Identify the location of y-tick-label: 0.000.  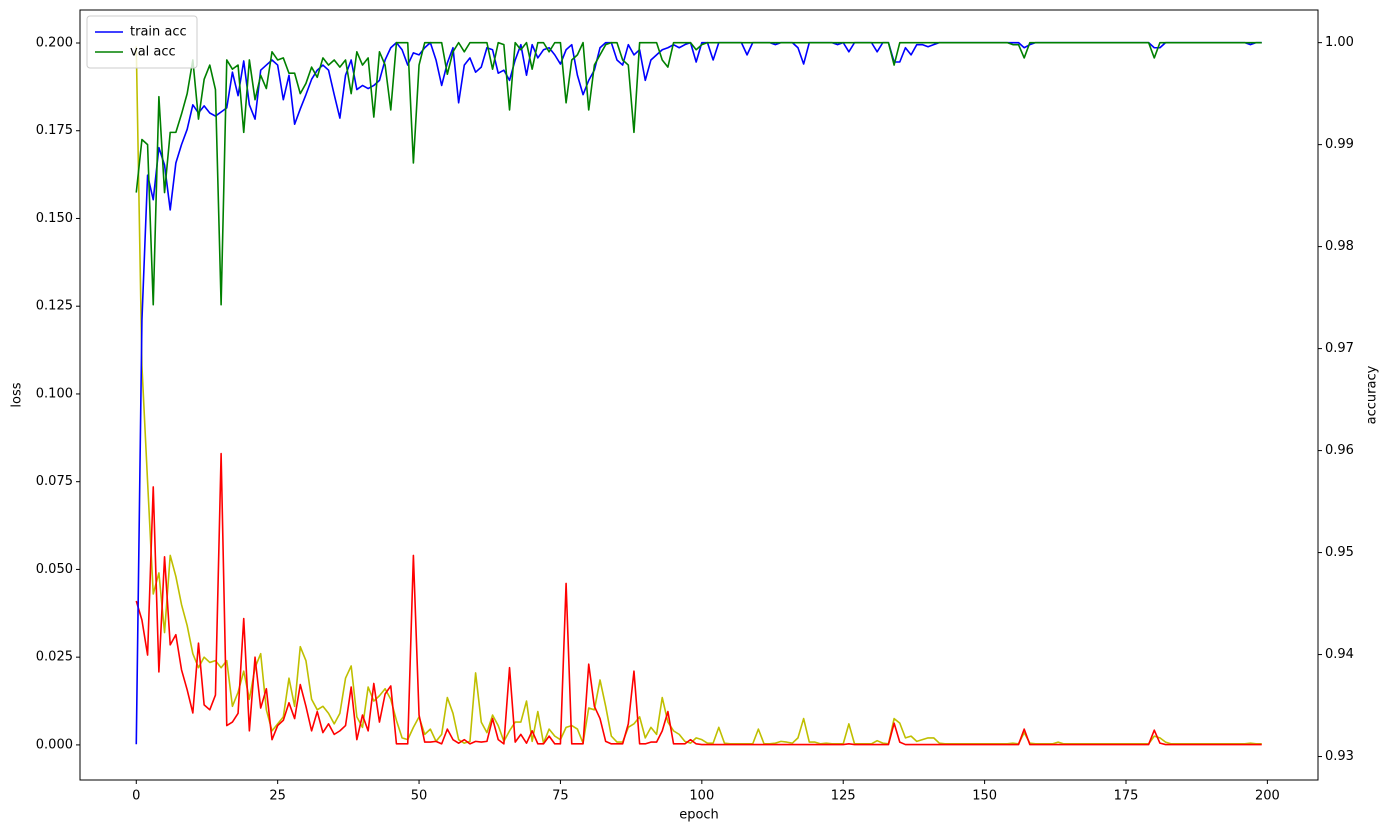
(54, 744).